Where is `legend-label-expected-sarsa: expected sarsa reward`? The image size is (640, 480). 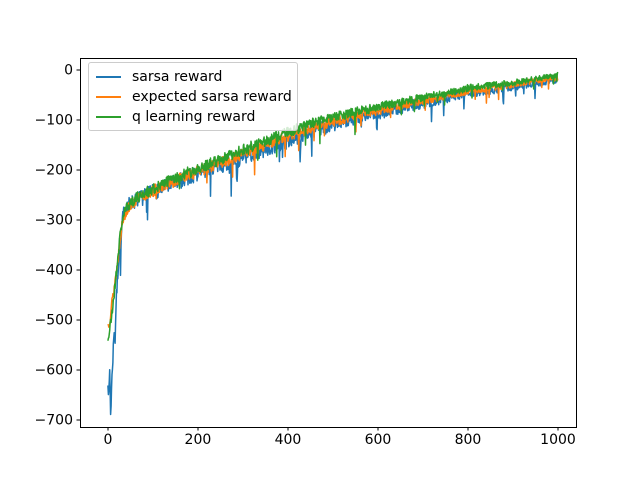
legend-label-expected-sarsa: expected sarsa reward is located at coordinates (212, 97).